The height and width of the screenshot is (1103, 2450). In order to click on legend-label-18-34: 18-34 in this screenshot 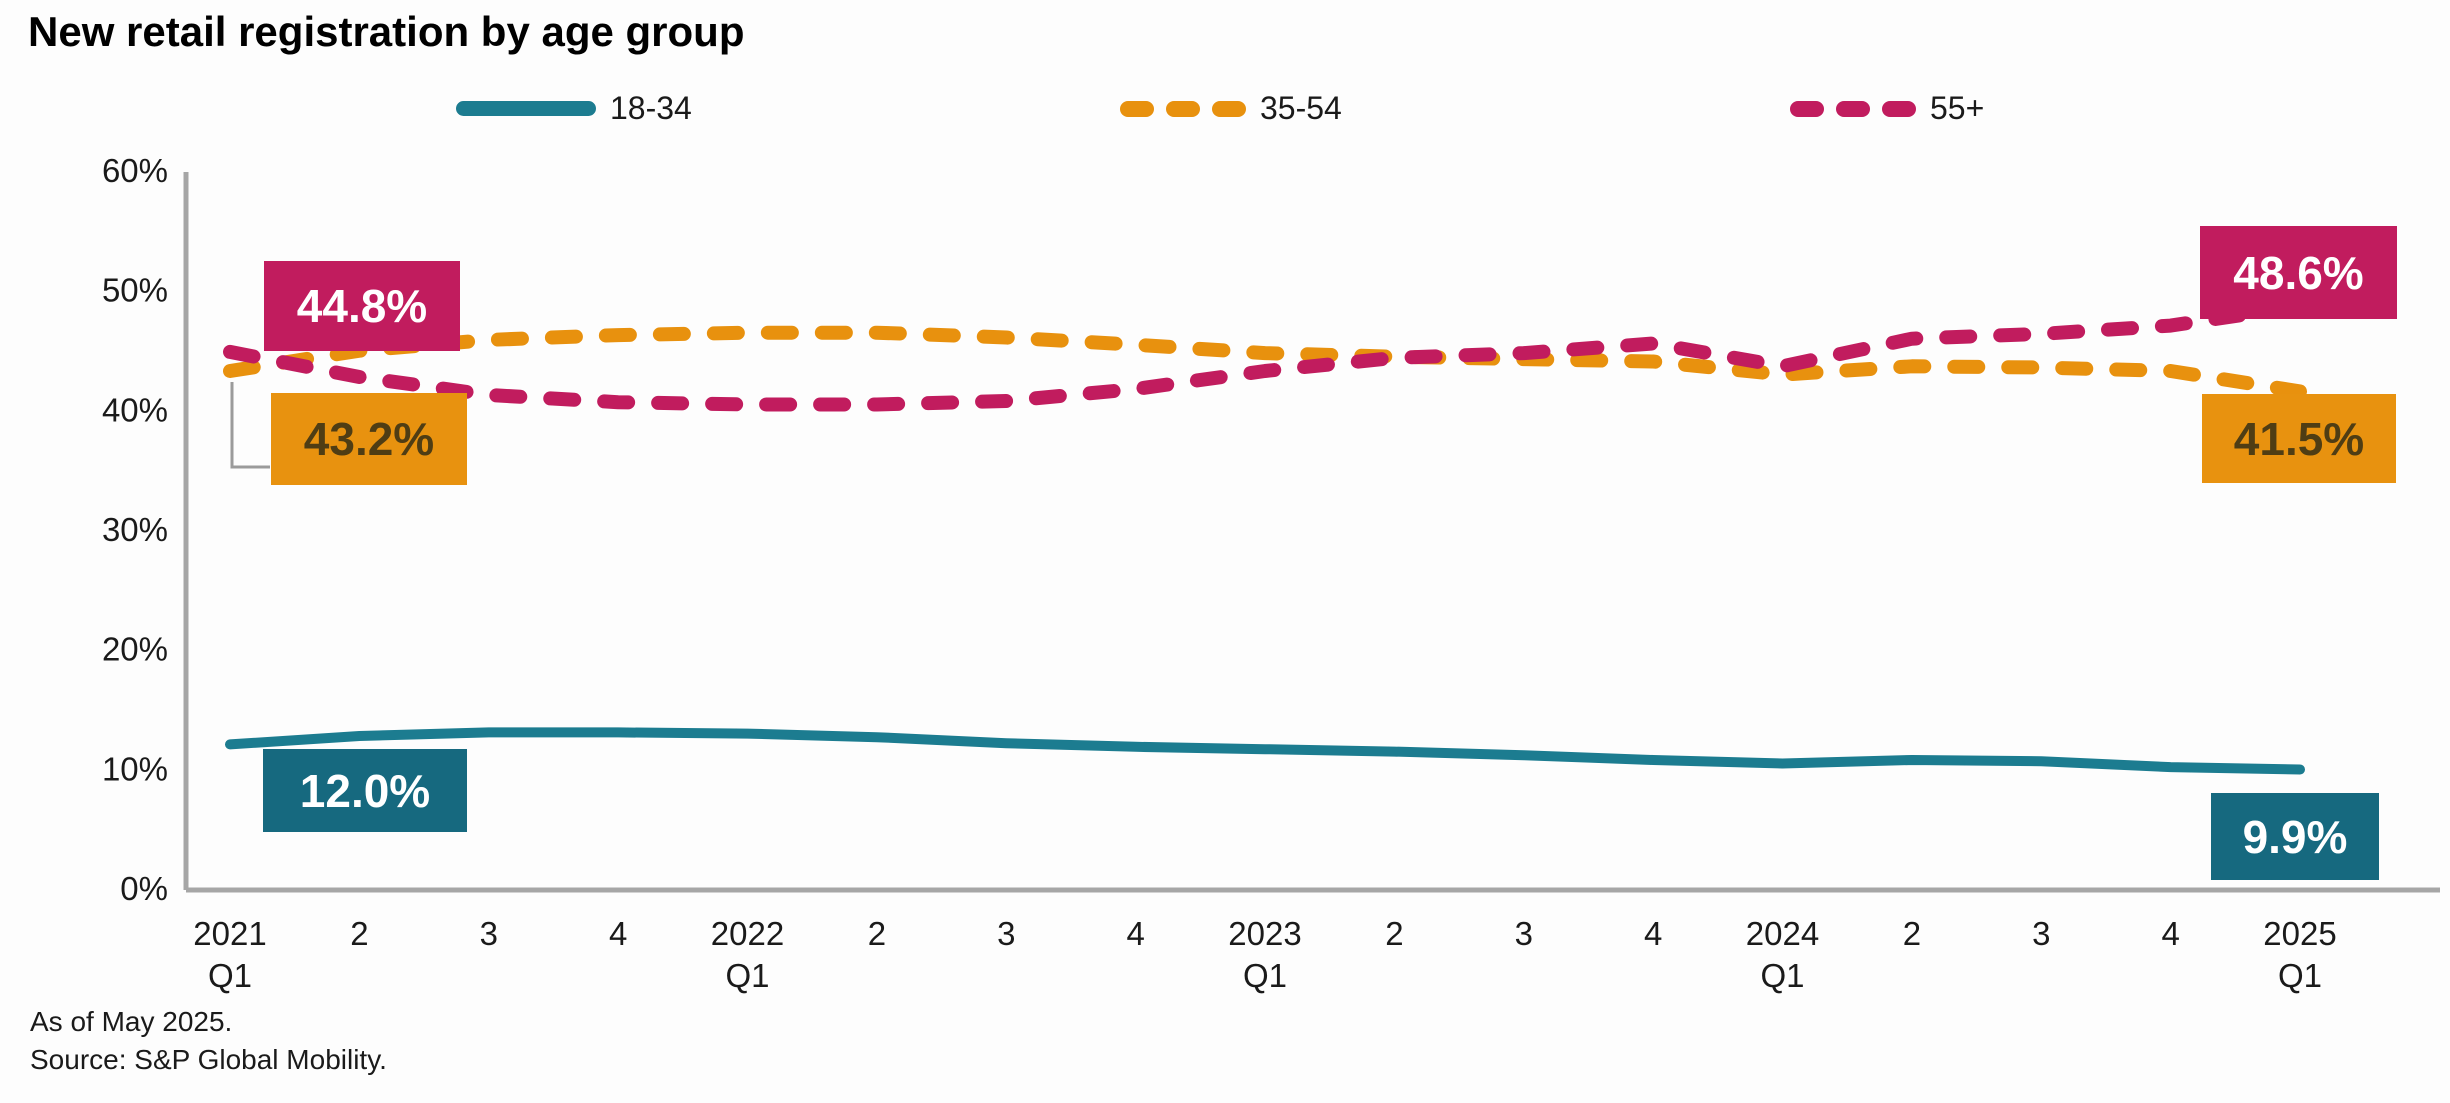, I will do `click(651, 108)`.